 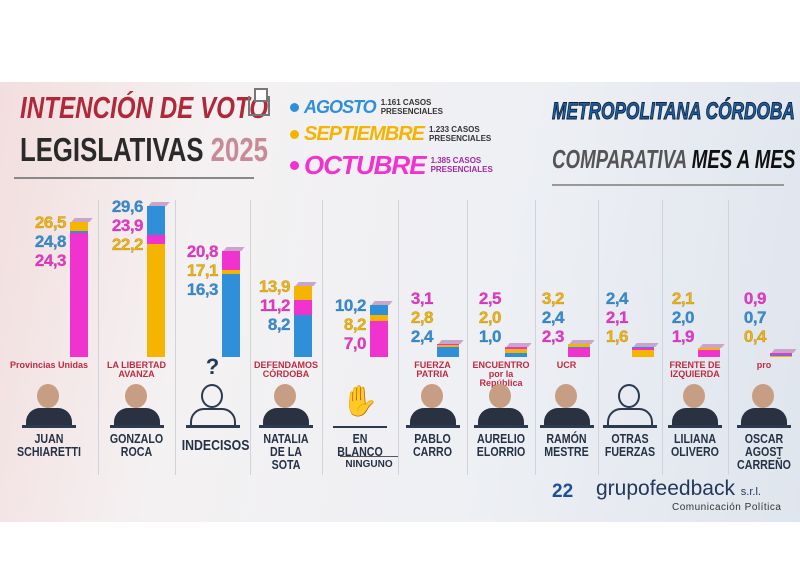 What do you see at coordinates (355, 343) in the screenshot?
I see `value-label: 7,0` at bounding box center [355, 343].